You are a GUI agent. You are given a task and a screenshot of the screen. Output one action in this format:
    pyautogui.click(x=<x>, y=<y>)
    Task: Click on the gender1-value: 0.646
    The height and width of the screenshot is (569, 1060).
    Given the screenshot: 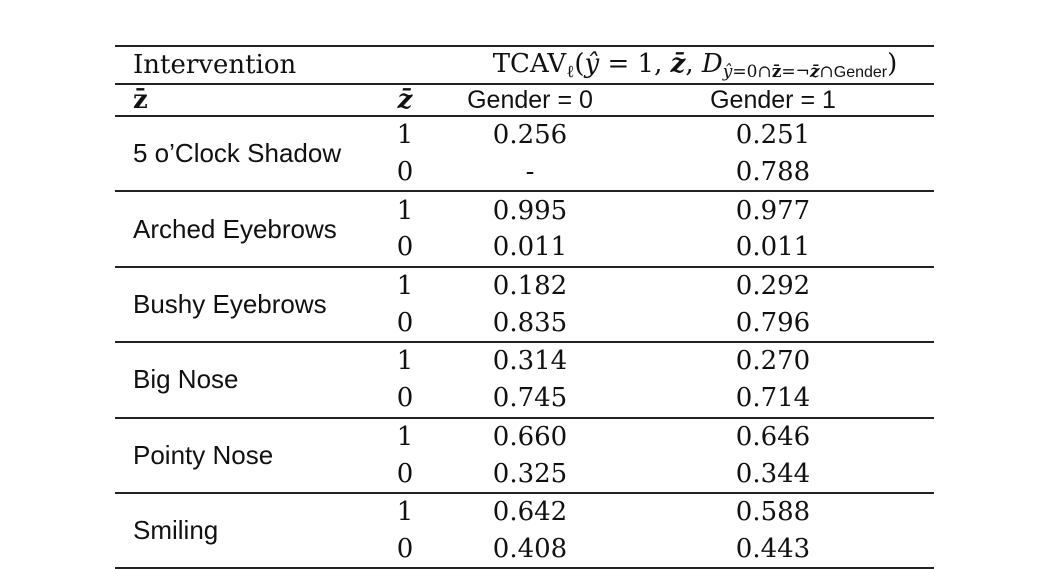 What is the action you would take?
    pyautogui.click(x=773, y=436)
    